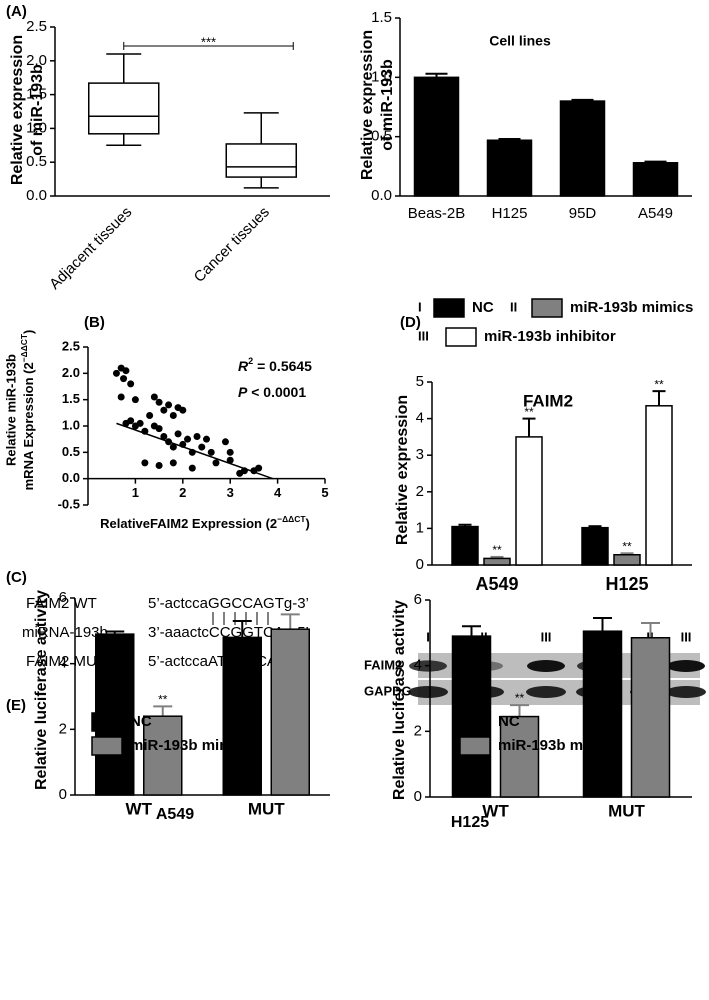 Image resolution: width=709 pixels, height=1000 pixels. Describe the element at coordinates (228, 632) in the screenshot. I see `sequence: 3’-aaactcCCGGTCAa-5’` at that location.